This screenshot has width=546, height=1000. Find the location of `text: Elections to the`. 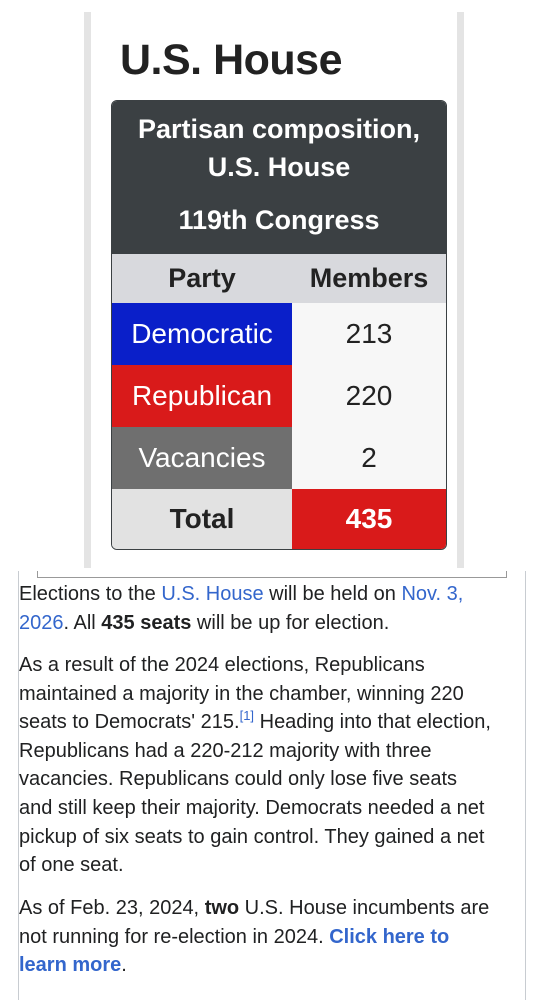

text: Elections to the is located at coordinates (90, 594).